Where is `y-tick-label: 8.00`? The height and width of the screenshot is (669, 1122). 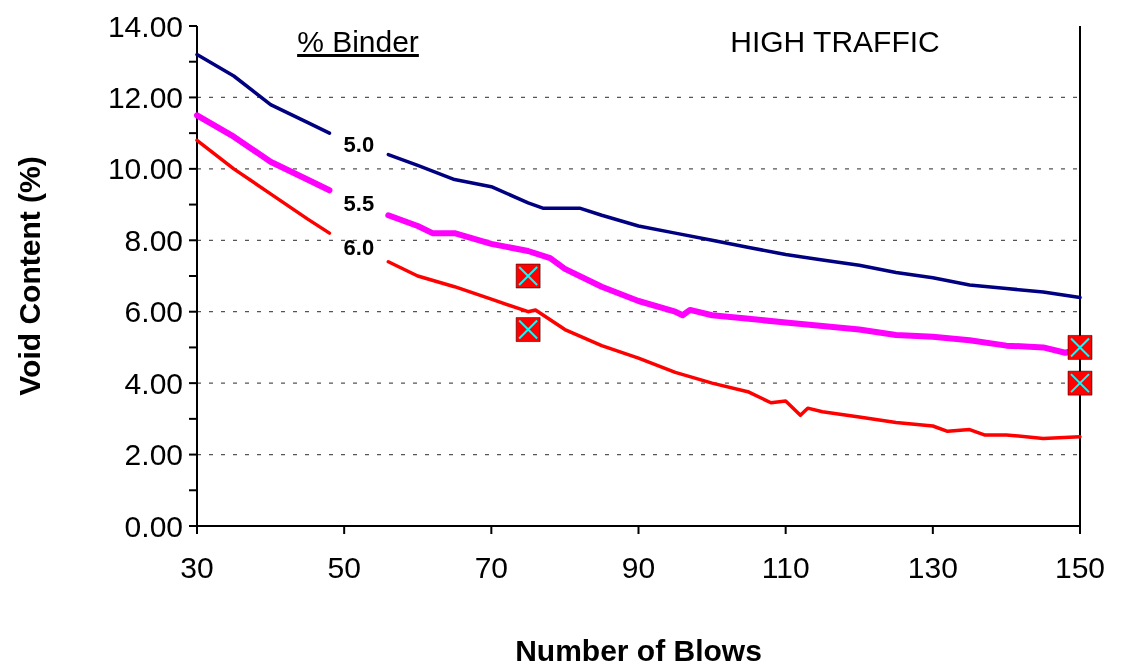 y-tick-label: 8.00 is located at coordinates (153, 240).